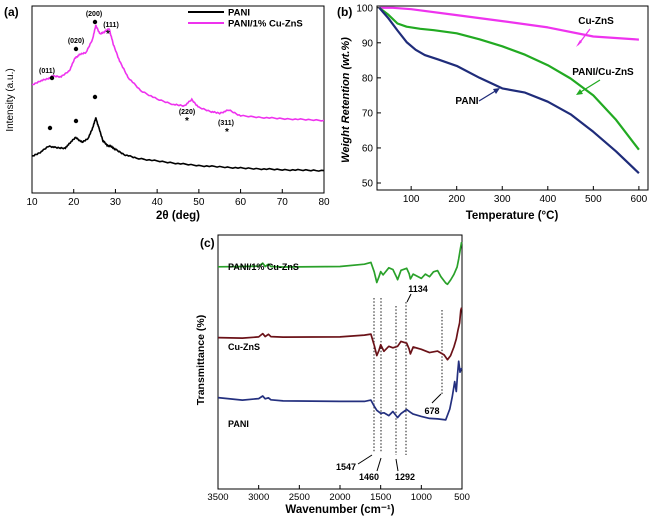 Image resolution: width=656 pixels, height=516 pixels. I want to click on tga-y-tick-label: 80, so click(368, 78).